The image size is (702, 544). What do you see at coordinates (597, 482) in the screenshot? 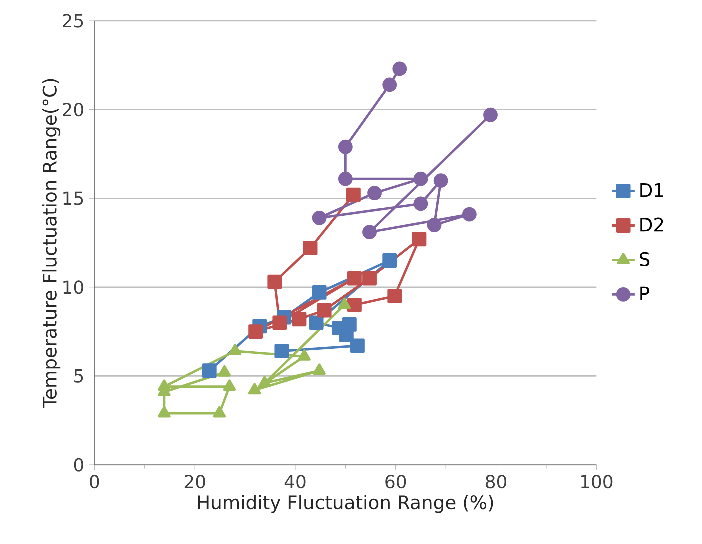
I see `x-tick-label: 100` at bounding box center [597, 482].